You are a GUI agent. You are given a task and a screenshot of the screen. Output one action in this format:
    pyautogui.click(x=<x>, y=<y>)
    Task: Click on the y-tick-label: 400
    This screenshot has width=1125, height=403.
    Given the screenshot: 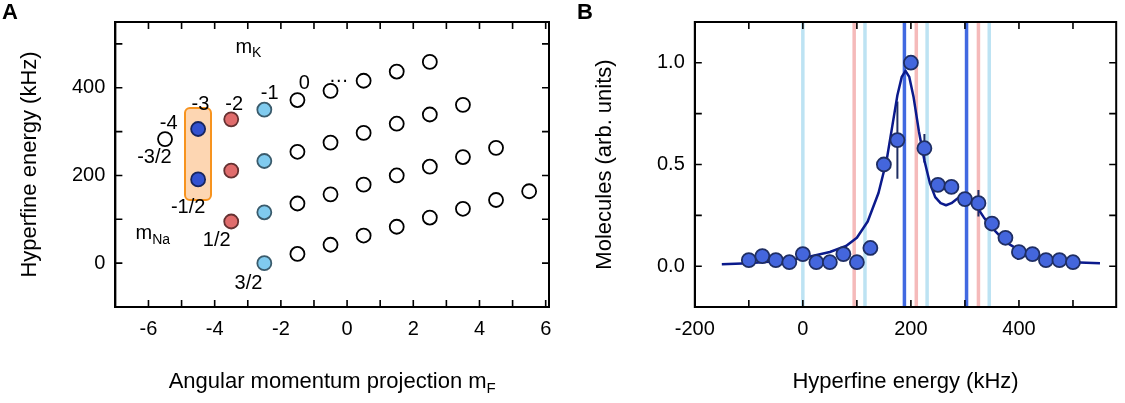 What is the action you would take?
    pyautogui.click(x=88, y=86)
    